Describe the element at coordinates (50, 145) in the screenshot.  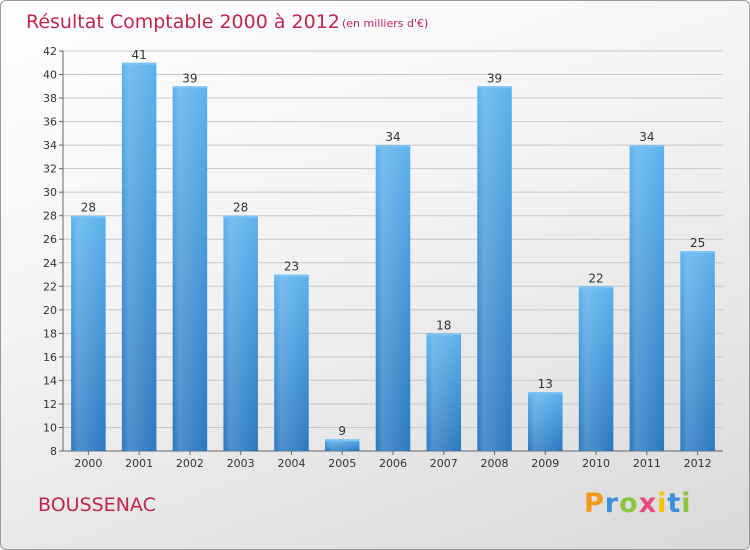
I see `y-tick-label: 34` at that location.